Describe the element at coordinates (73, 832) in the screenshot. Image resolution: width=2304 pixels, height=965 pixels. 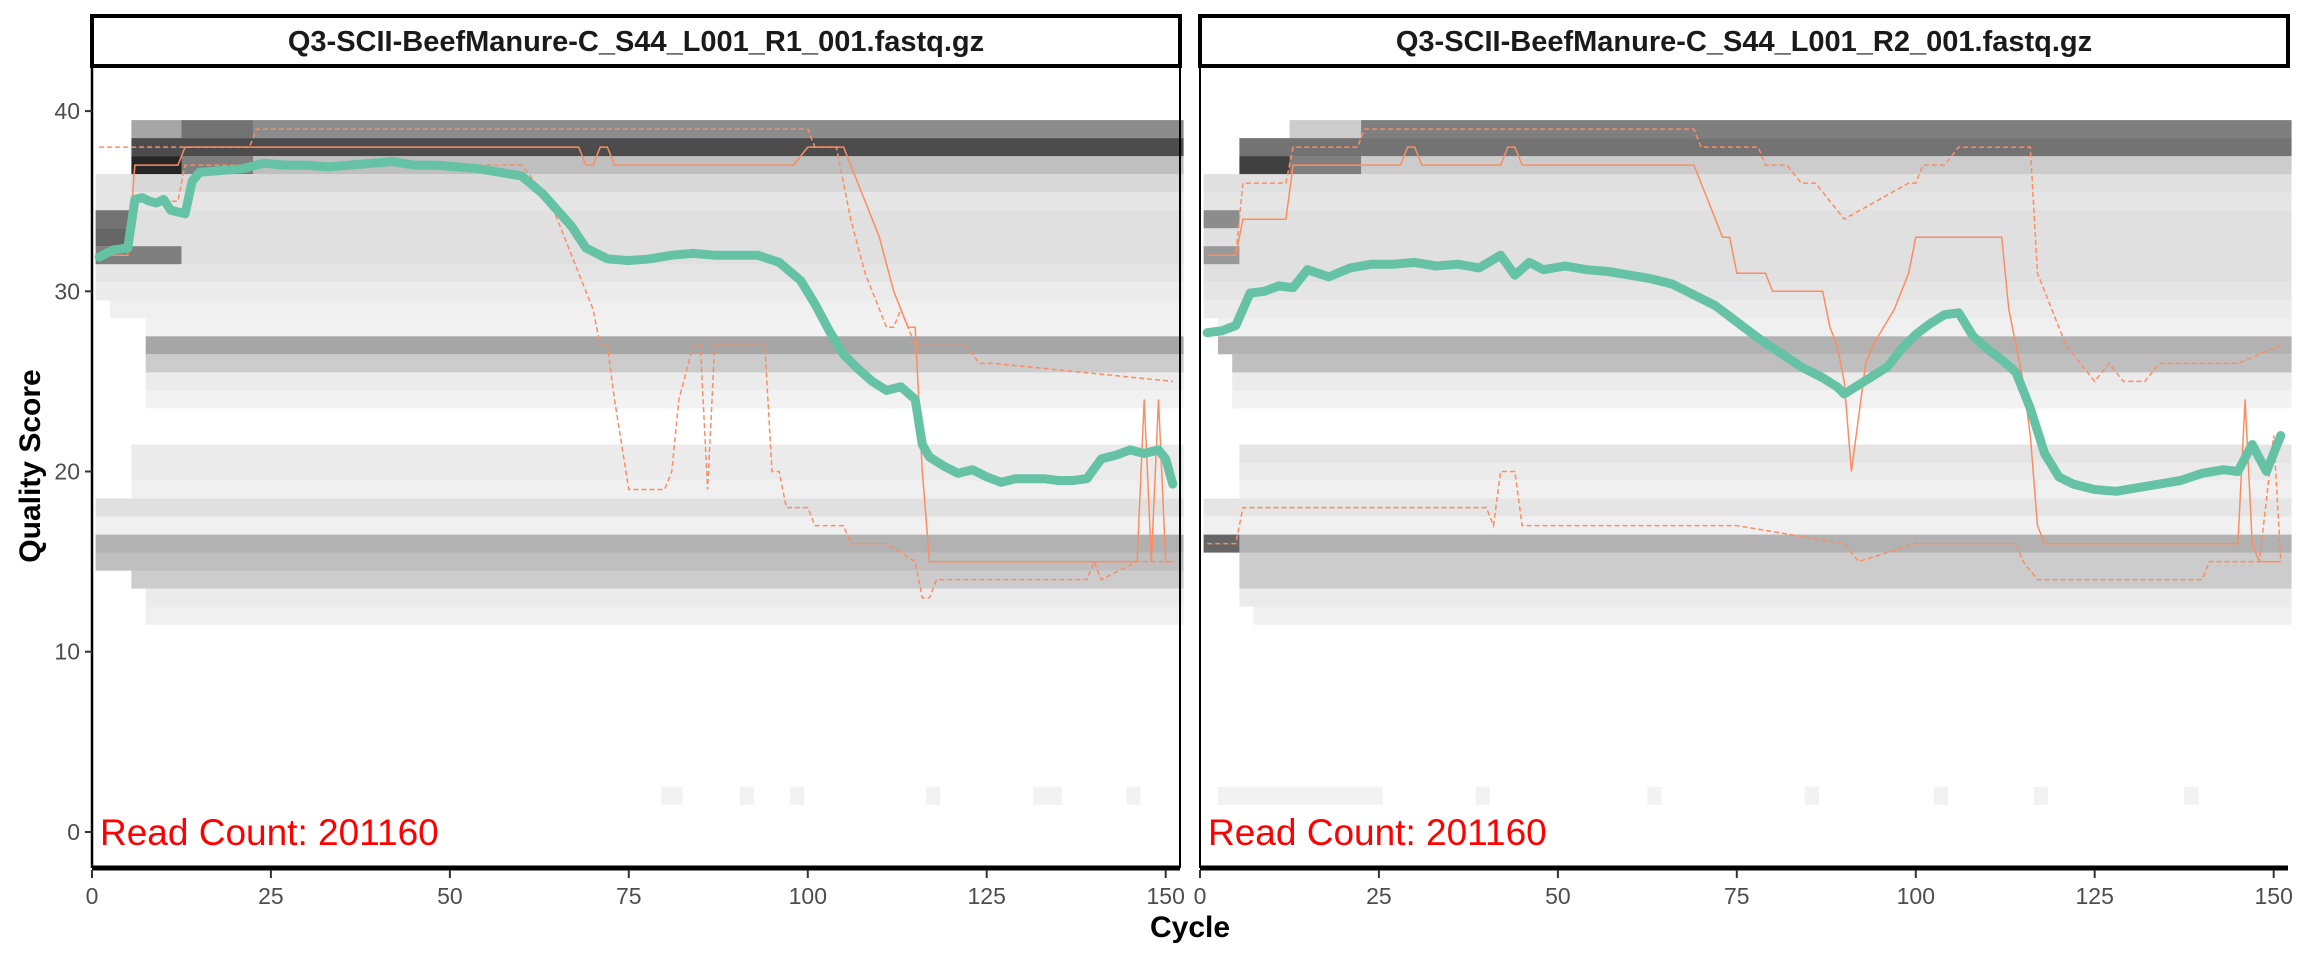
I see `y-tick-label: 0` at that location.